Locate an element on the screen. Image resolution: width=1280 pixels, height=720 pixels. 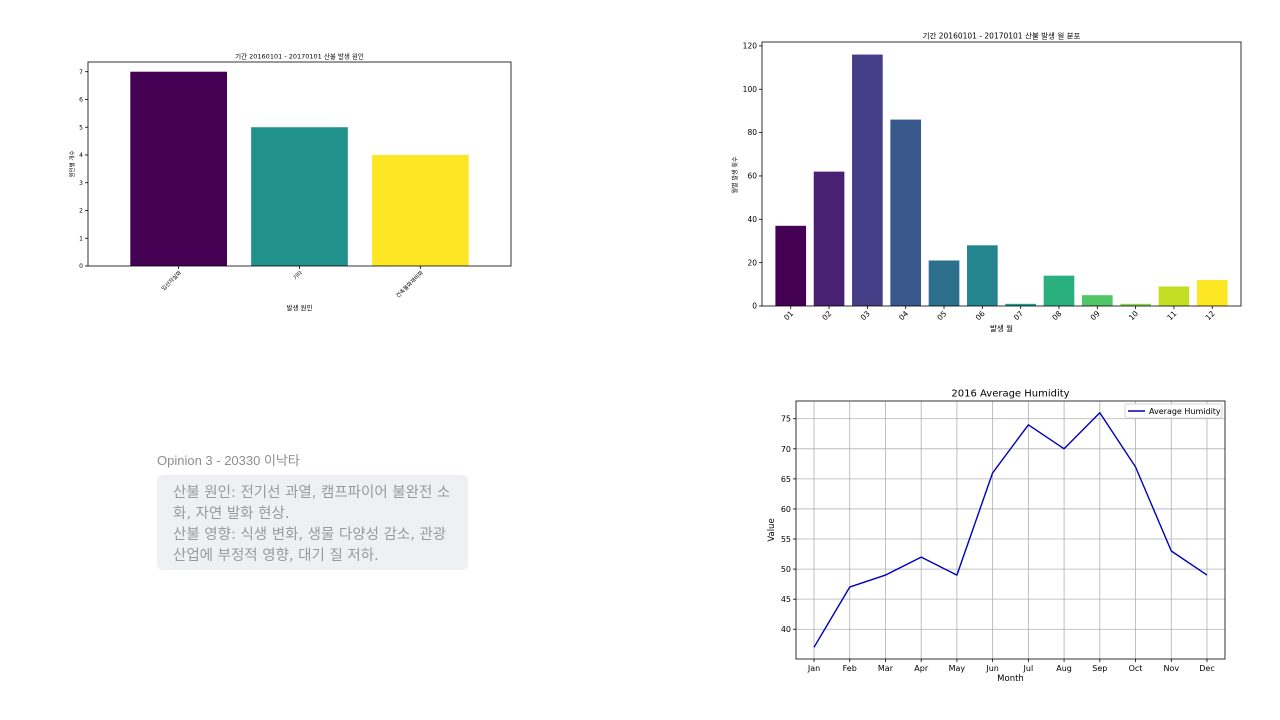
y-tick-label: 20 is located at coordinates (752, 262).